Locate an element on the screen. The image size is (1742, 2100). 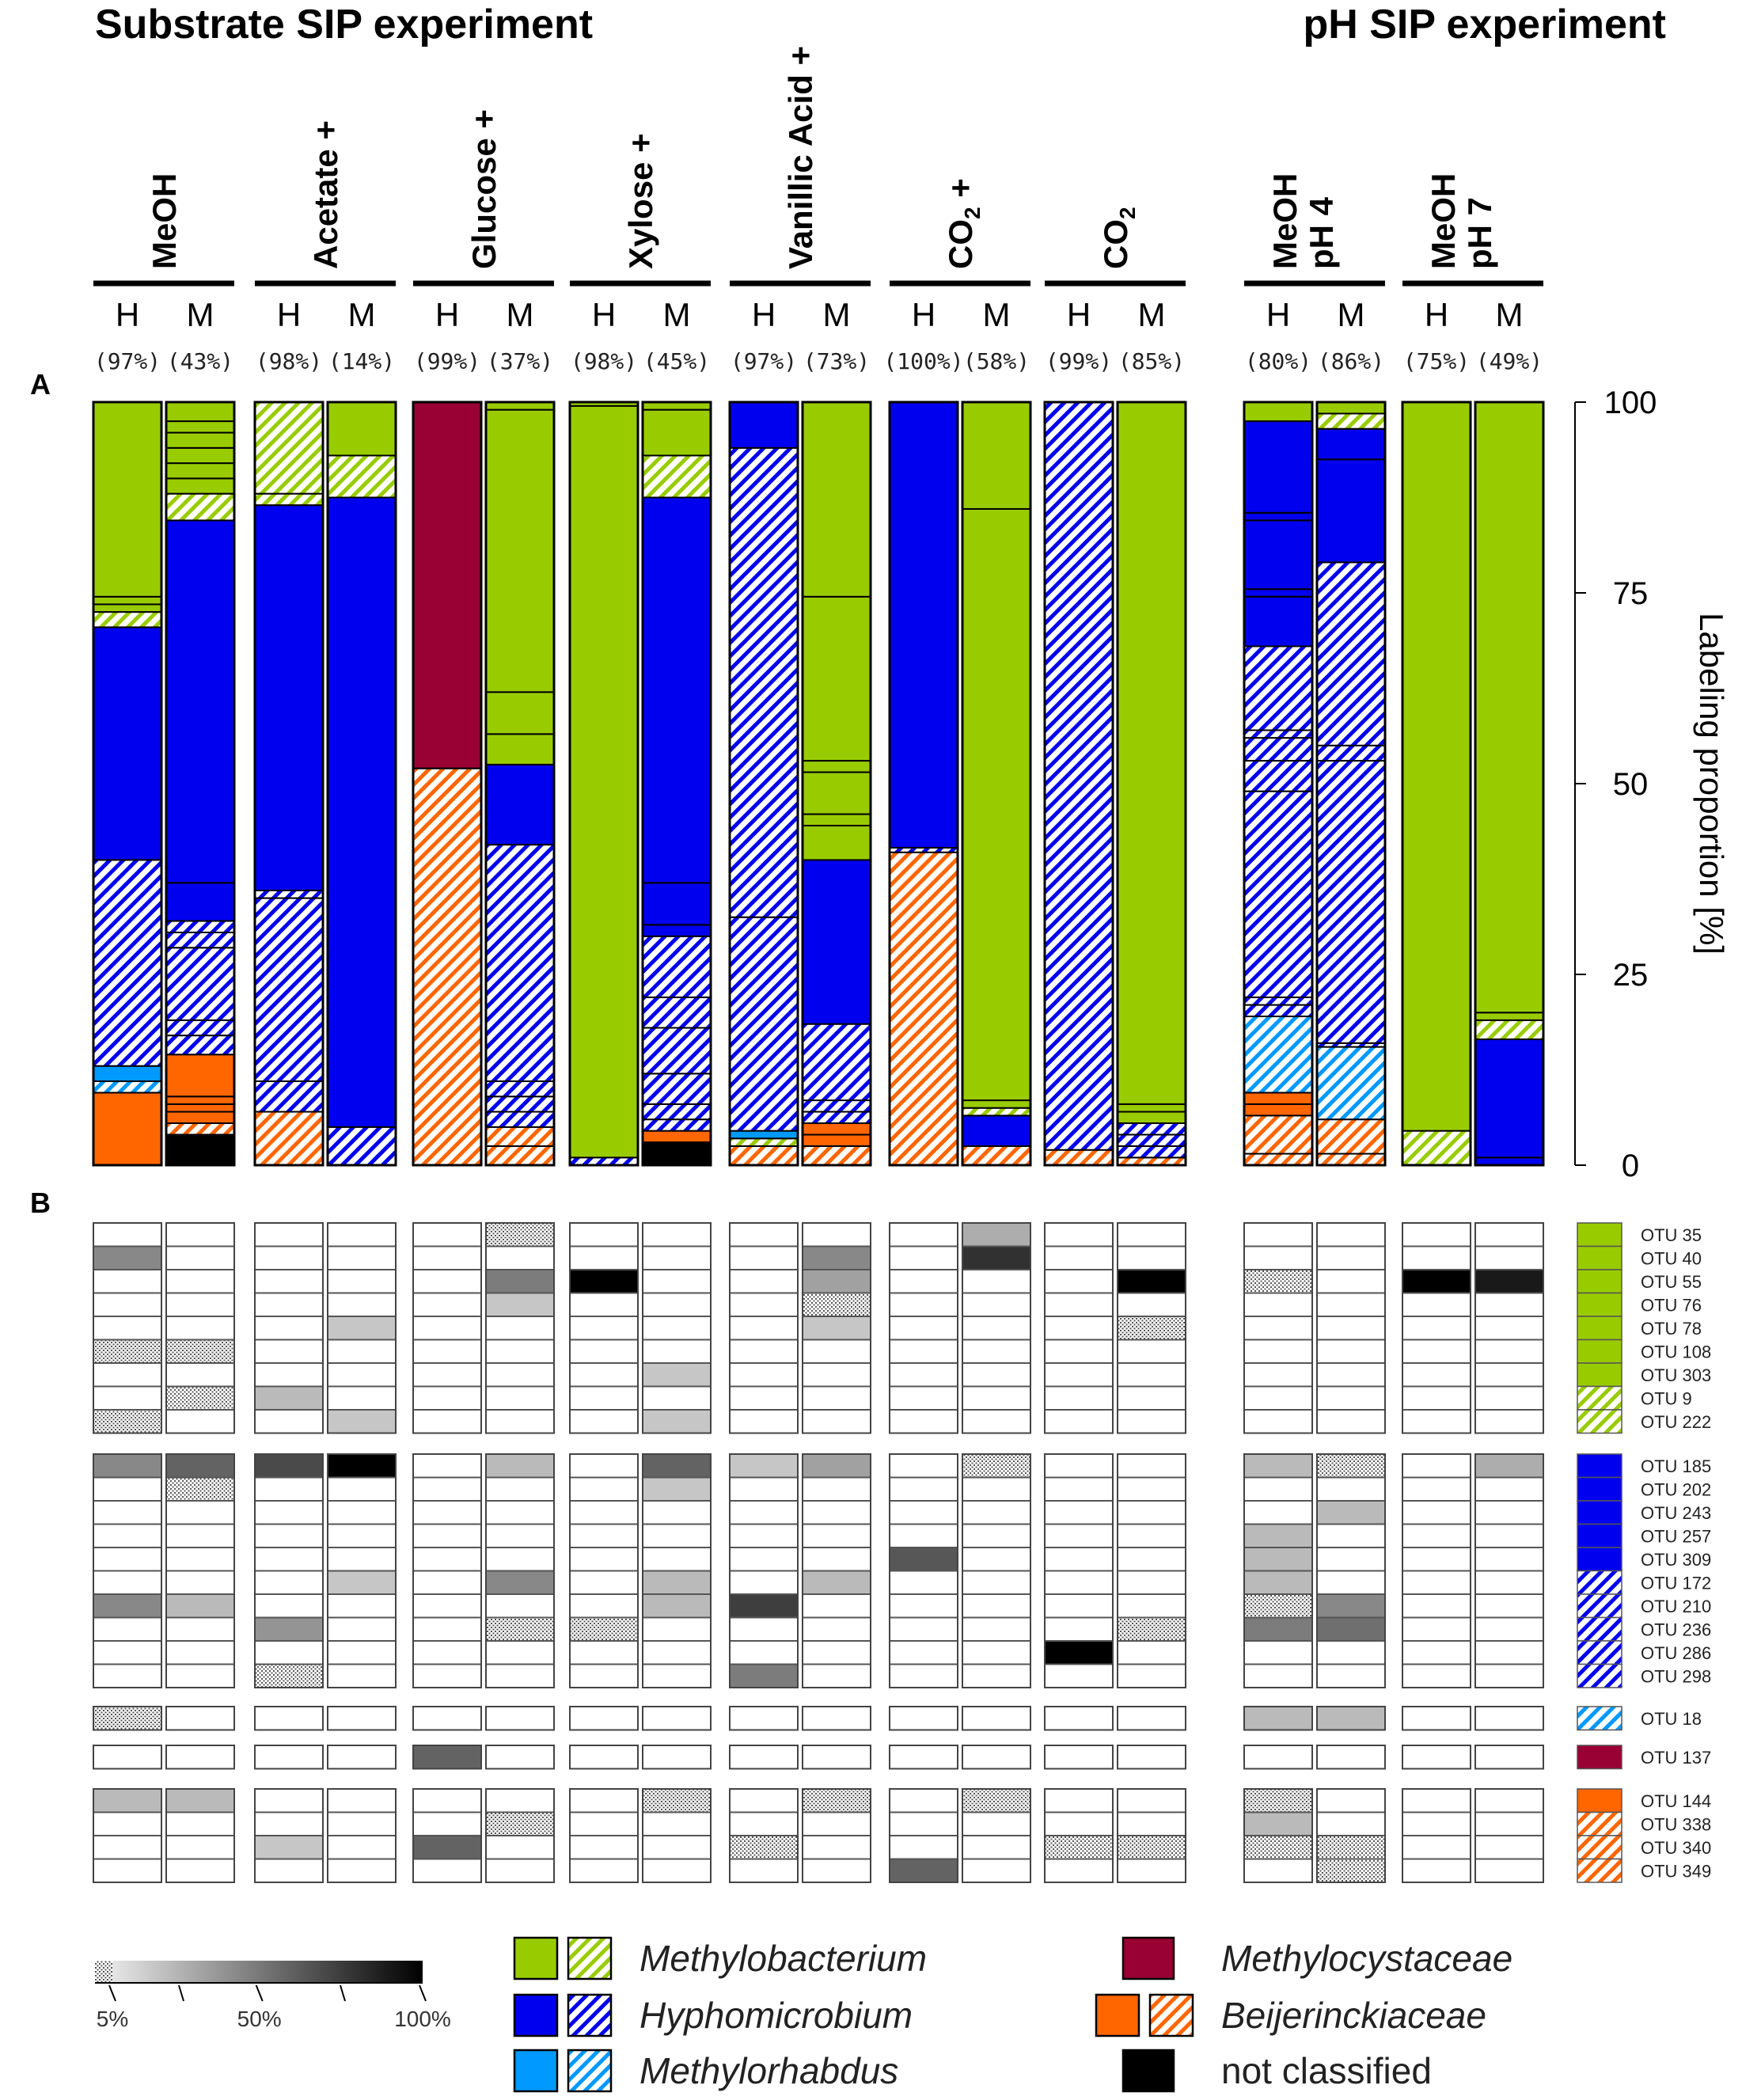
legend-swatch-solid-methylorhabdus is located at coordinates (536, 2071).